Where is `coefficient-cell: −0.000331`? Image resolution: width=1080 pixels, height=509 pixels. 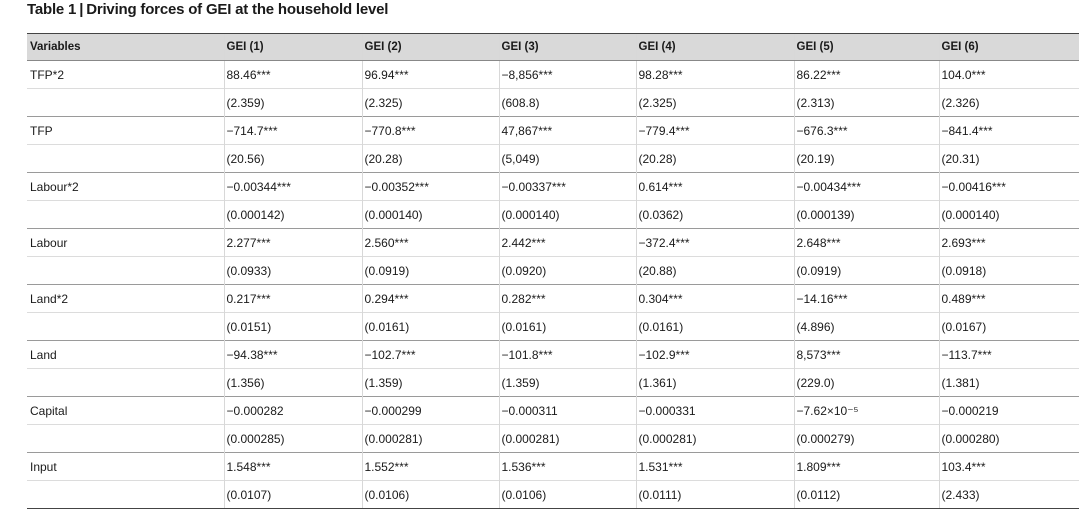 coefficient-cell: −0.000331 is located at coordinates (714, 410).